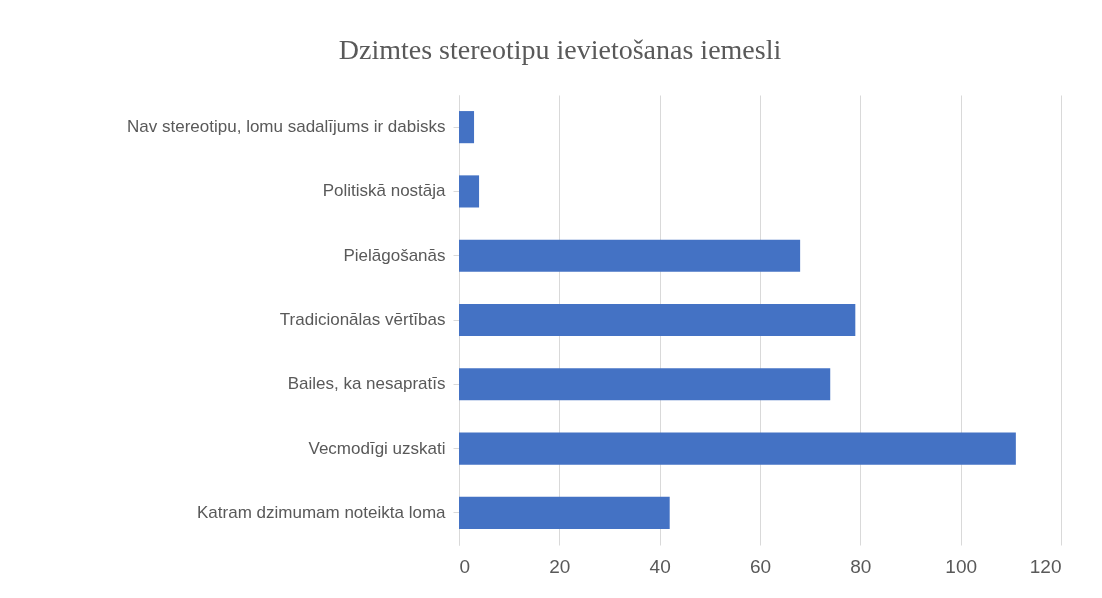 This screenshot has height=598, width=1102. I want to click on y-tick-label: Pielāgošanās, so click(394, 255).